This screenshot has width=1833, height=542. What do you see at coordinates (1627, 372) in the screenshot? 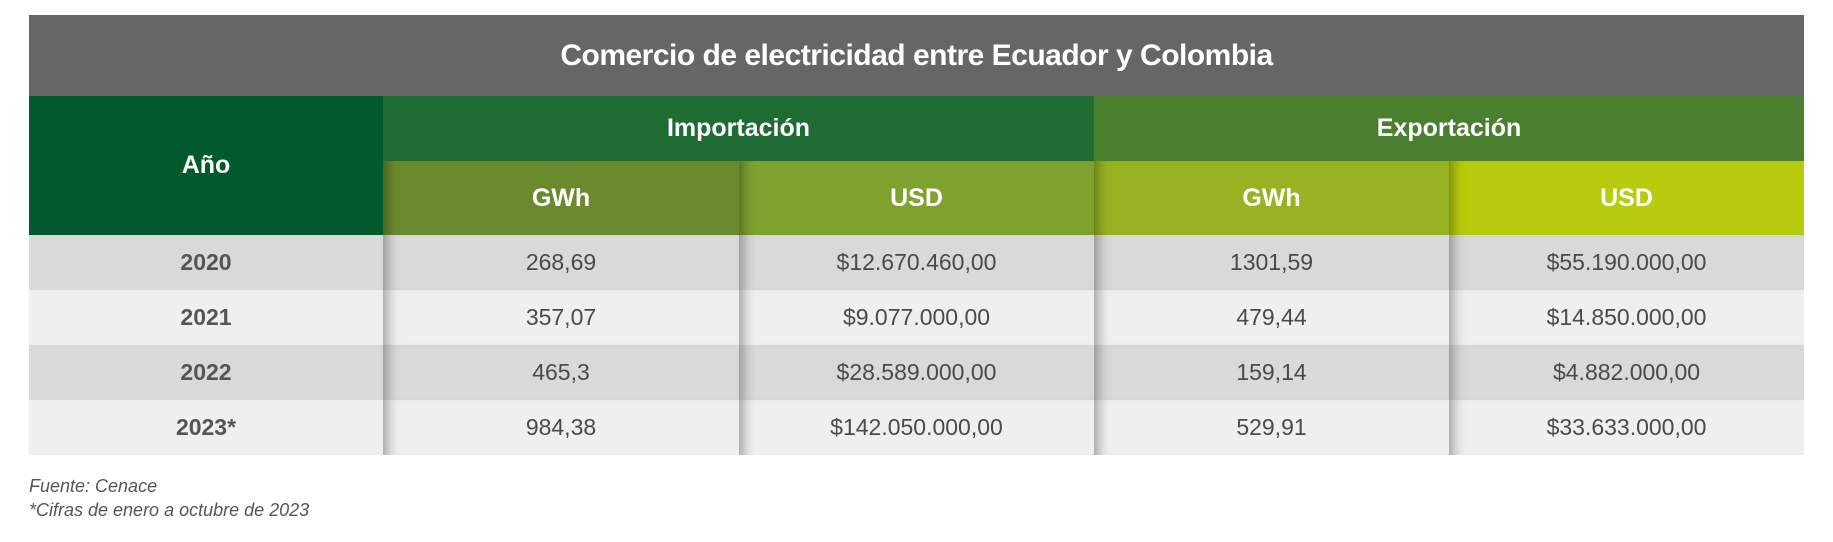
I see `value-cell: $4.882.000,00` at bounding box center [1627, 372].